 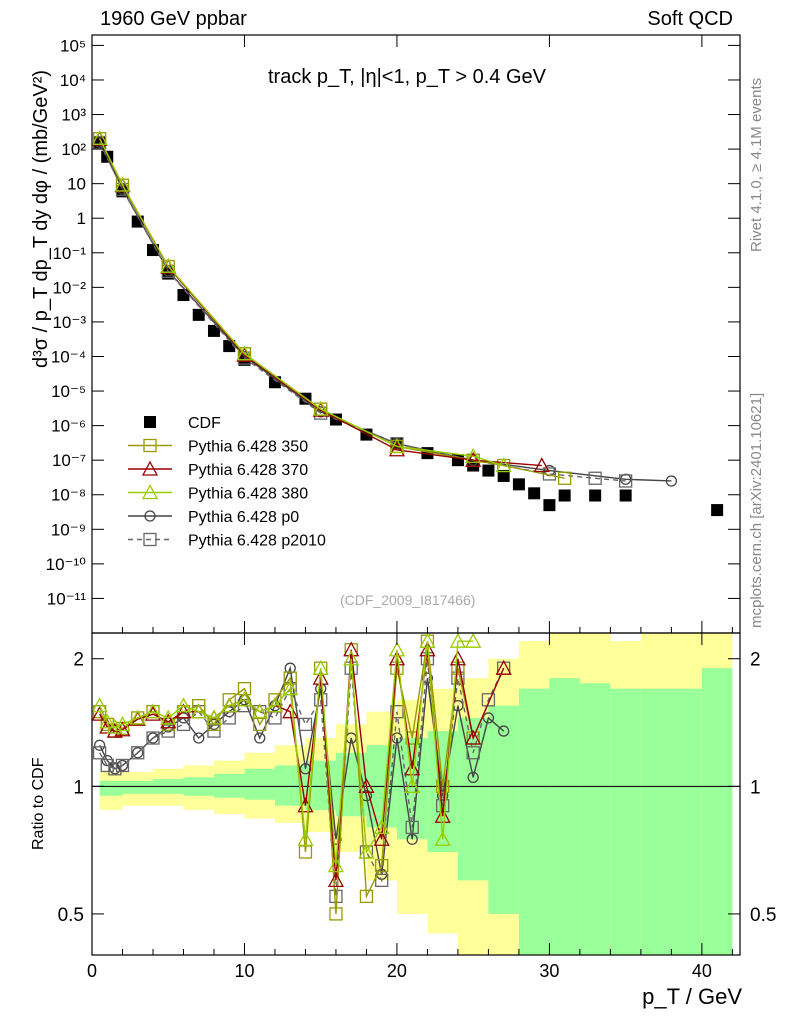 What do you see at coordinates (68, 495) in the screenshot?
I see `y-tick-label: 10⁻⁸` at bounding box center [68, 495].